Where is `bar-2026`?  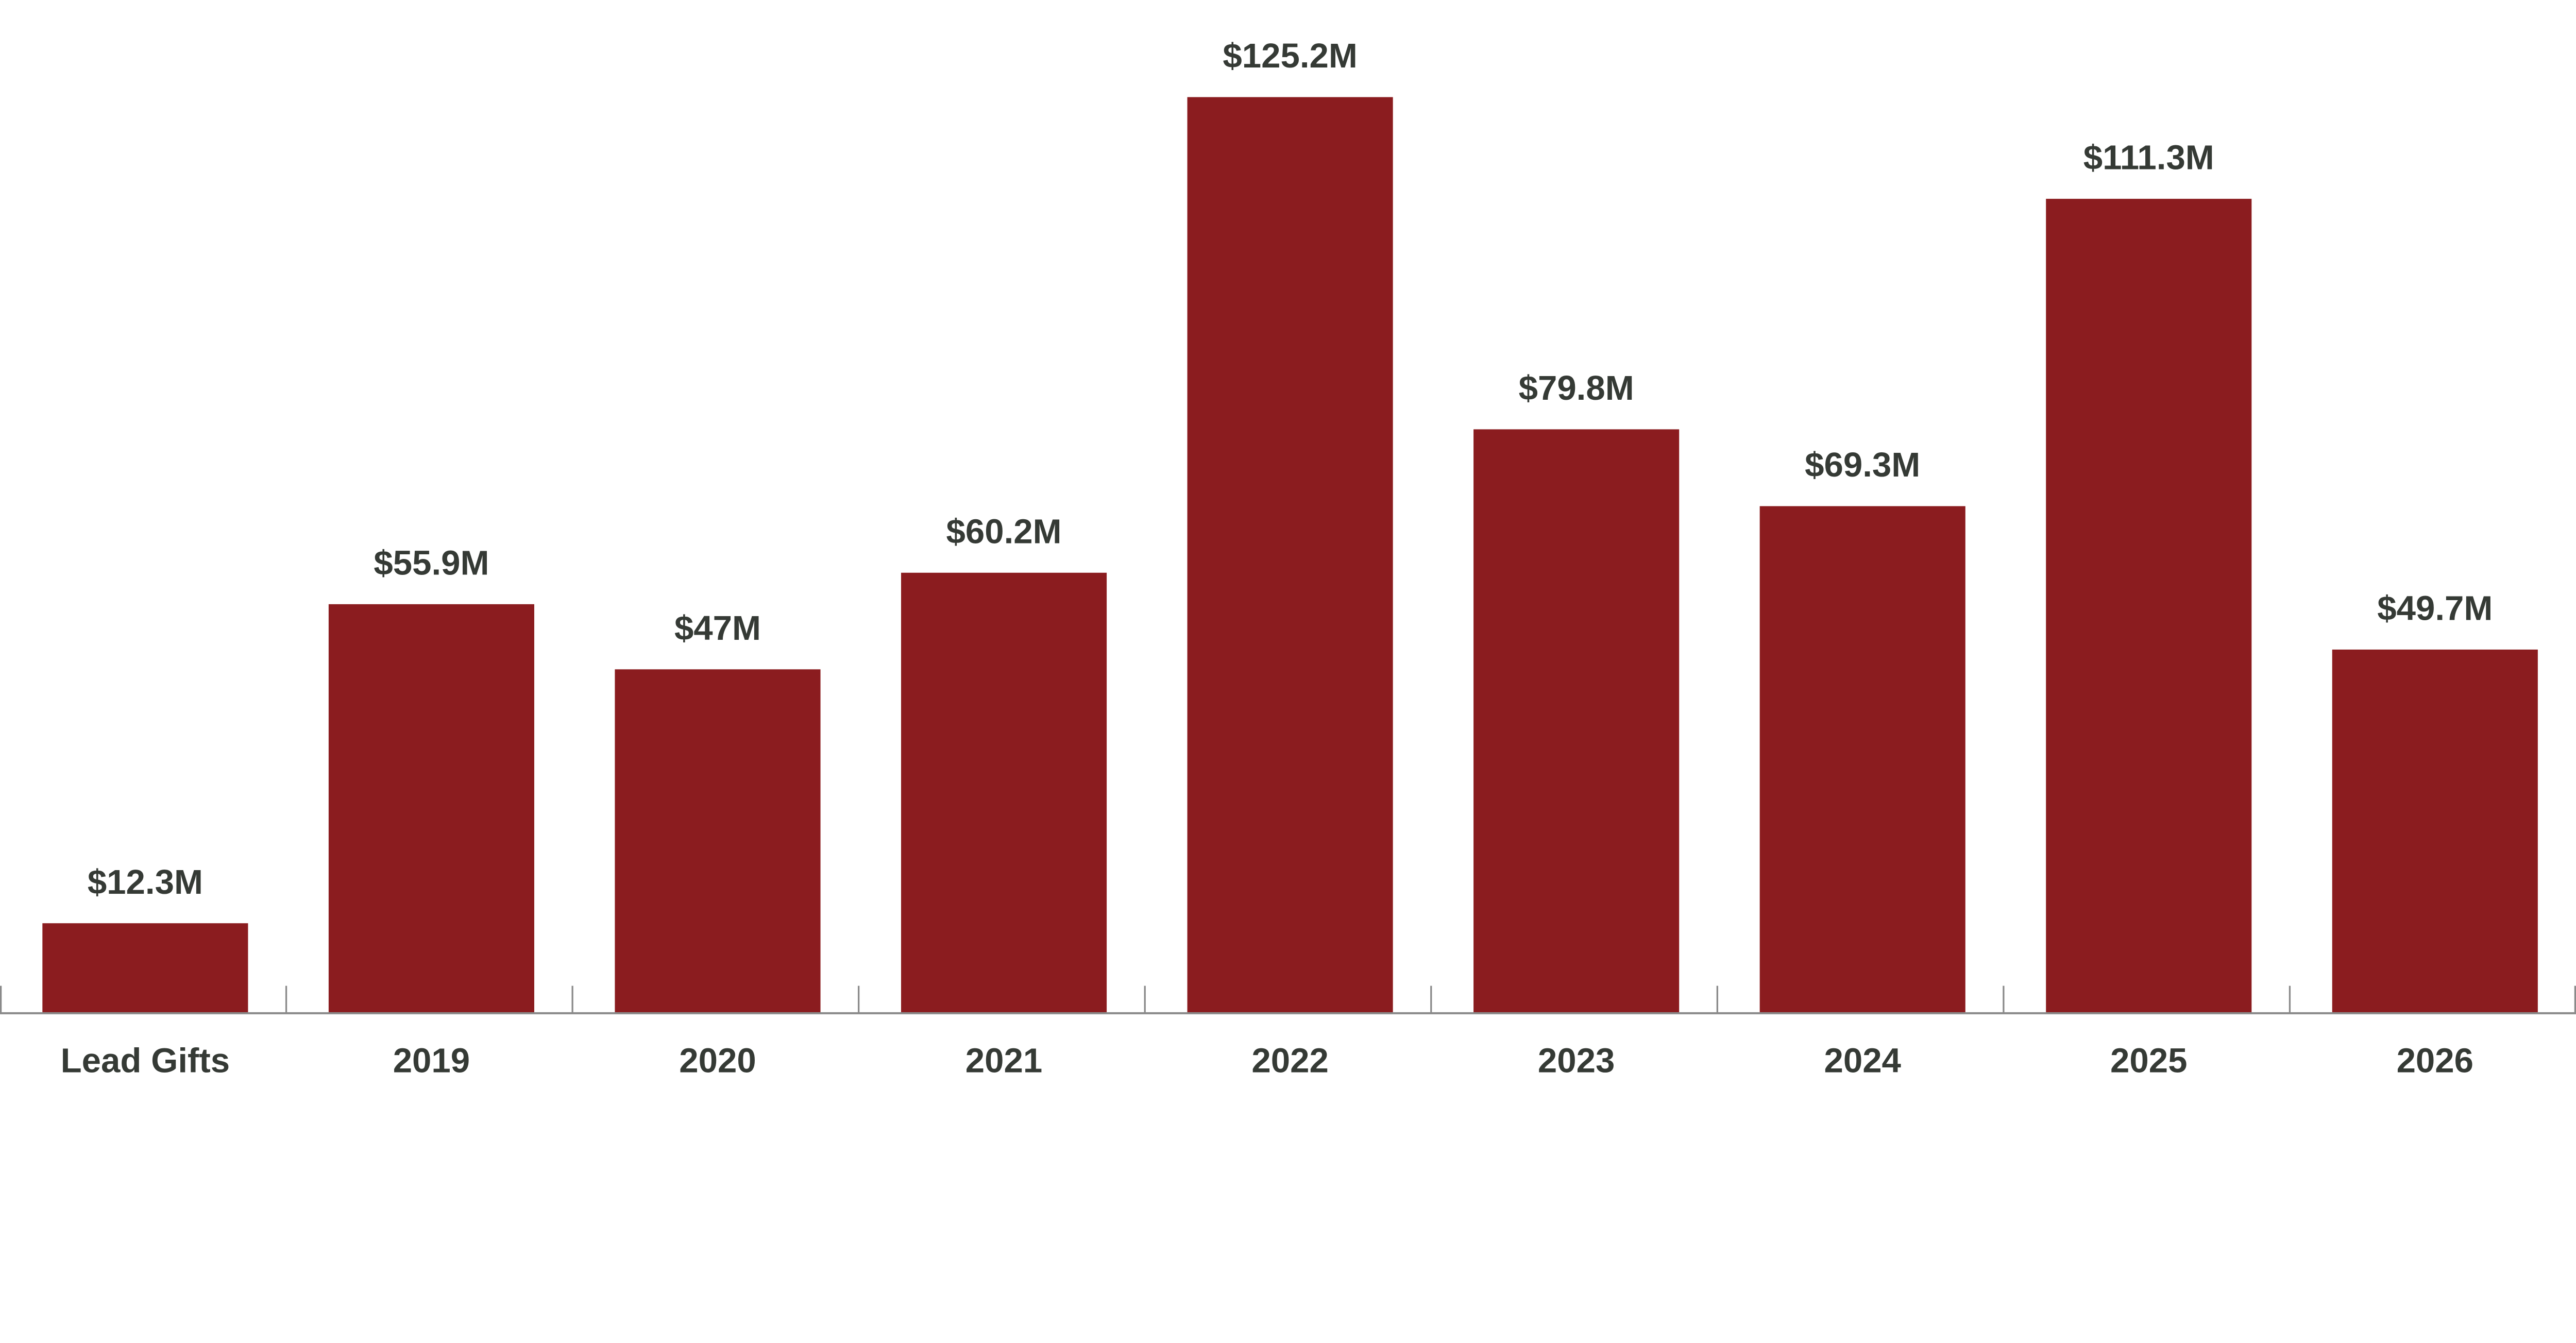
bar-2026 is located at coordinates (2435, 831).